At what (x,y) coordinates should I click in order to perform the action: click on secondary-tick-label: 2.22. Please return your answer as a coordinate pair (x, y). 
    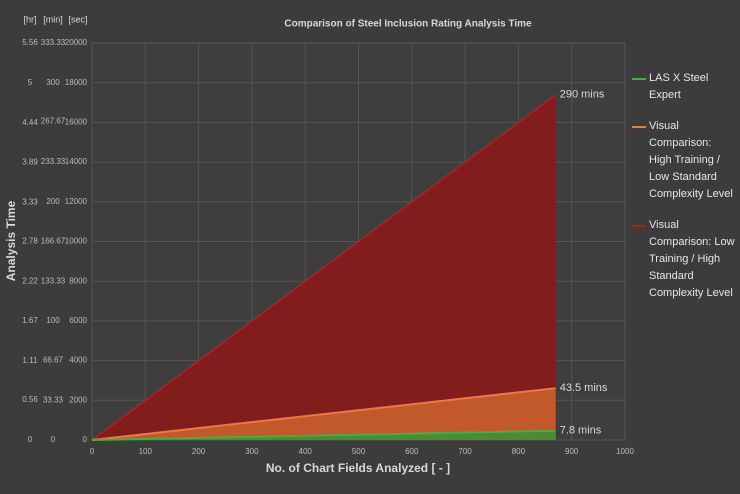
    Looking at the image, I should click on (30, 281).